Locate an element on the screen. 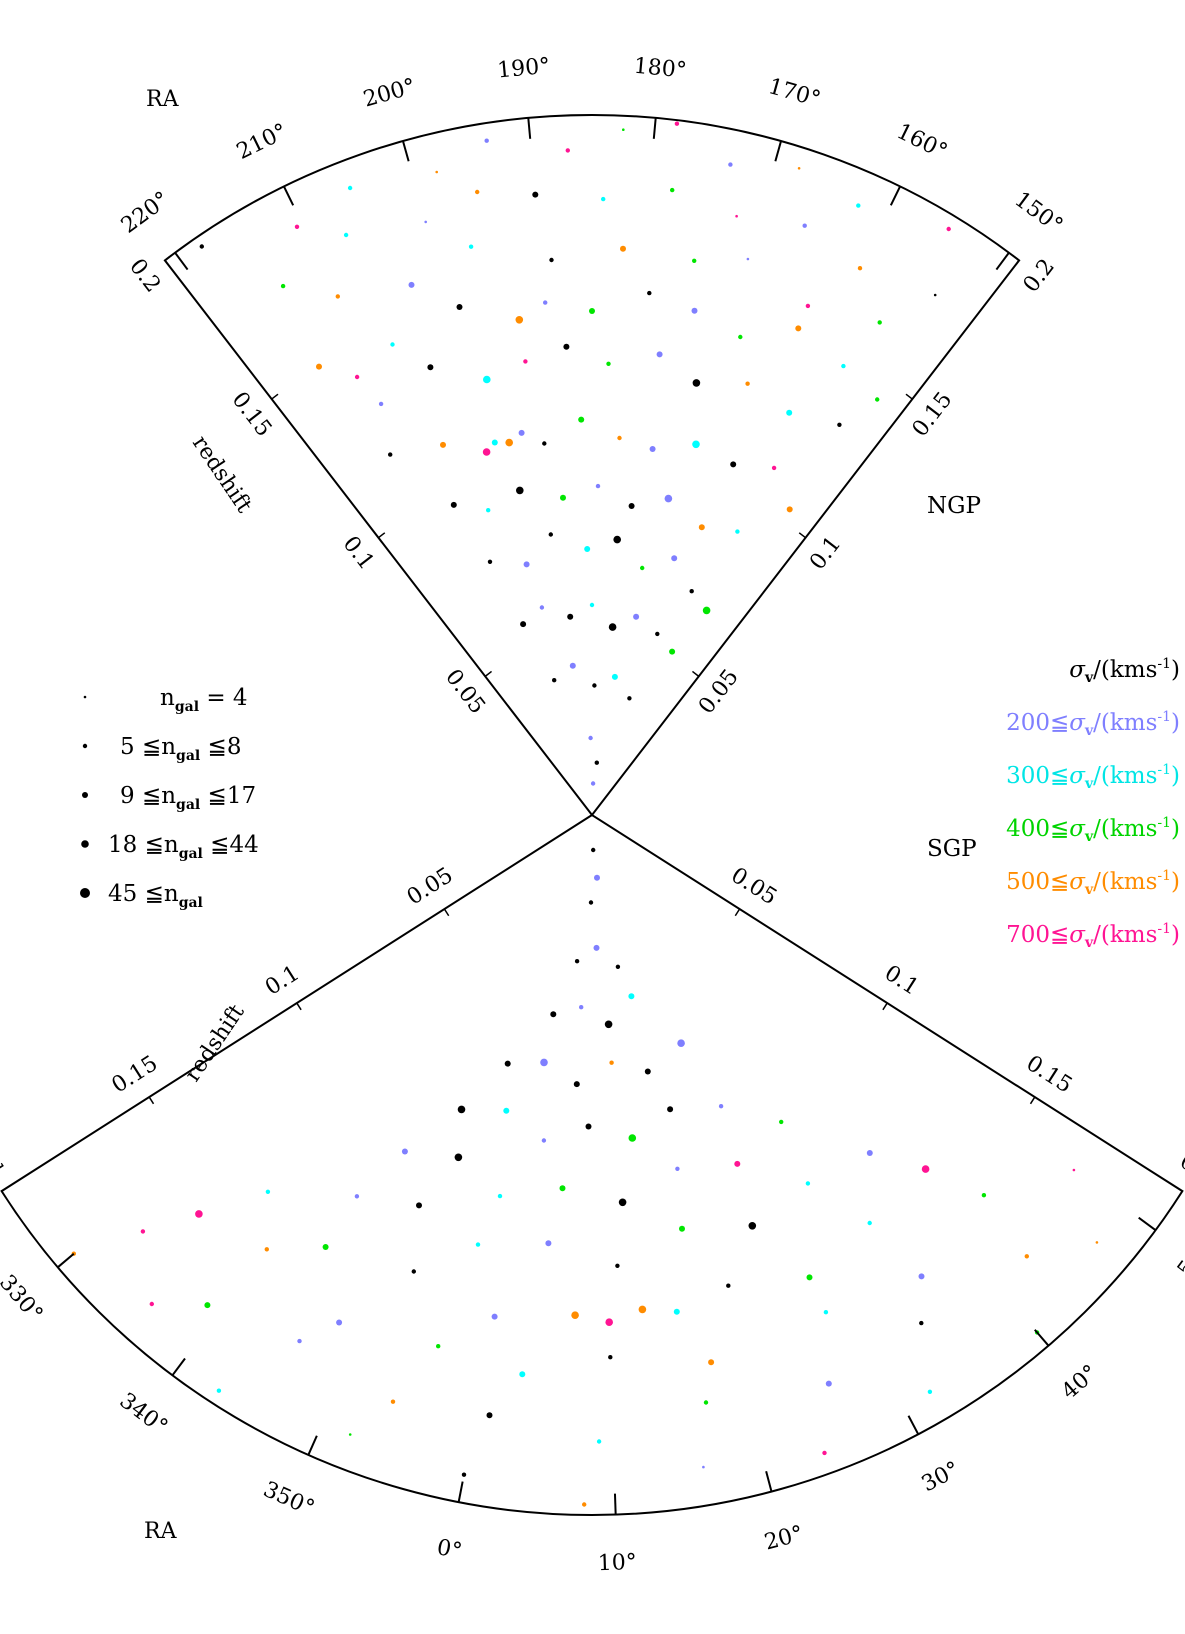  ngp-ra-tick-label: 180° is located at coordinates (660, 69).